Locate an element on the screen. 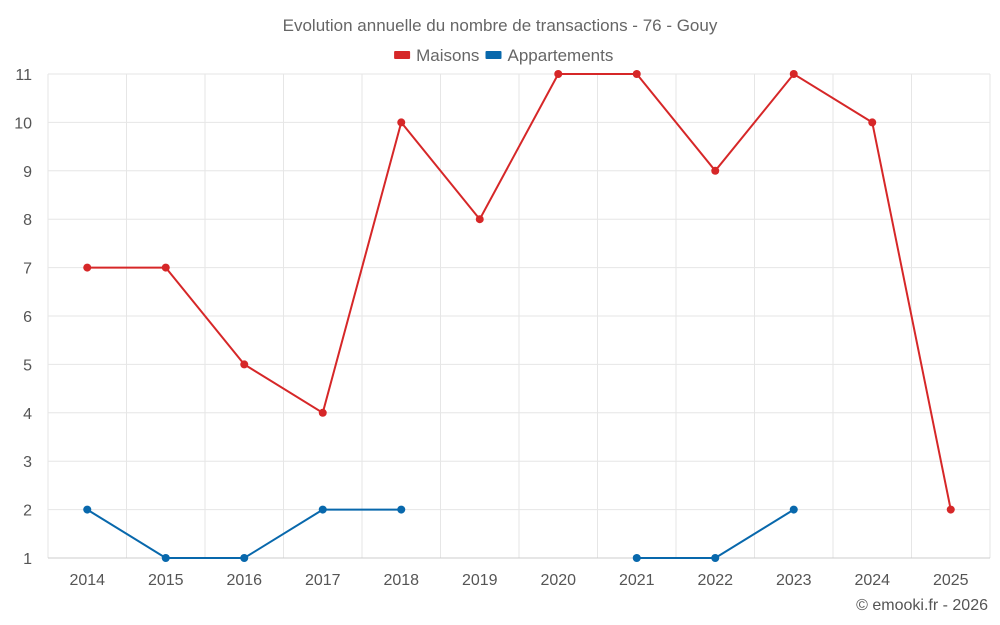  x-tick-label: 2023 is located at coordinates (794, 580).